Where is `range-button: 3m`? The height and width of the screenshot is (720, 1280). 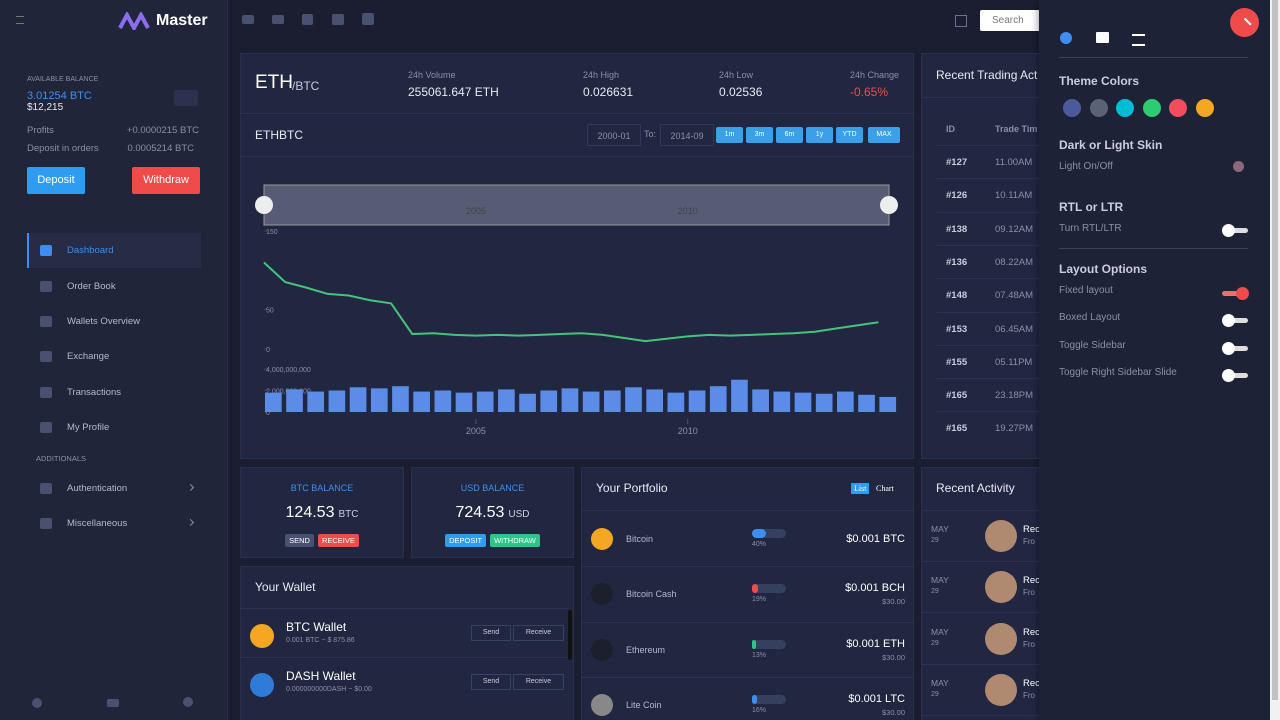
range-button: 3m is located at coordinates (759, 135).